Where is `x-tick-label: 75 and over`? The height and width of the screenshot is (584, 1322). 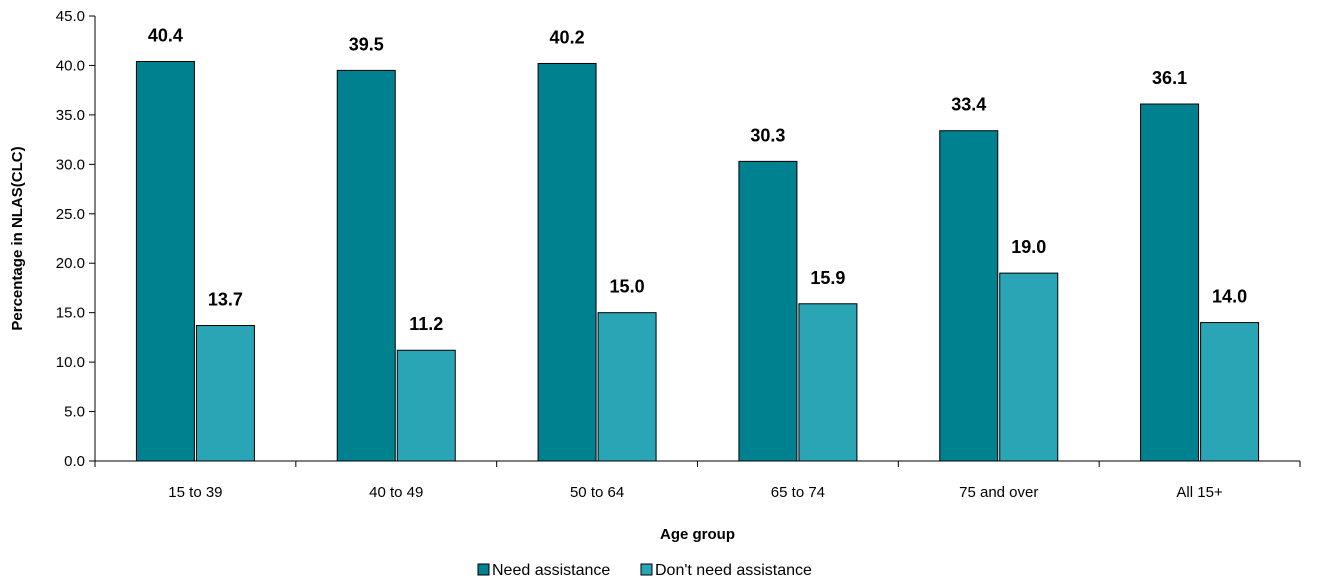 x-tick-label: 75 and over is located at coordinates (998, 492).